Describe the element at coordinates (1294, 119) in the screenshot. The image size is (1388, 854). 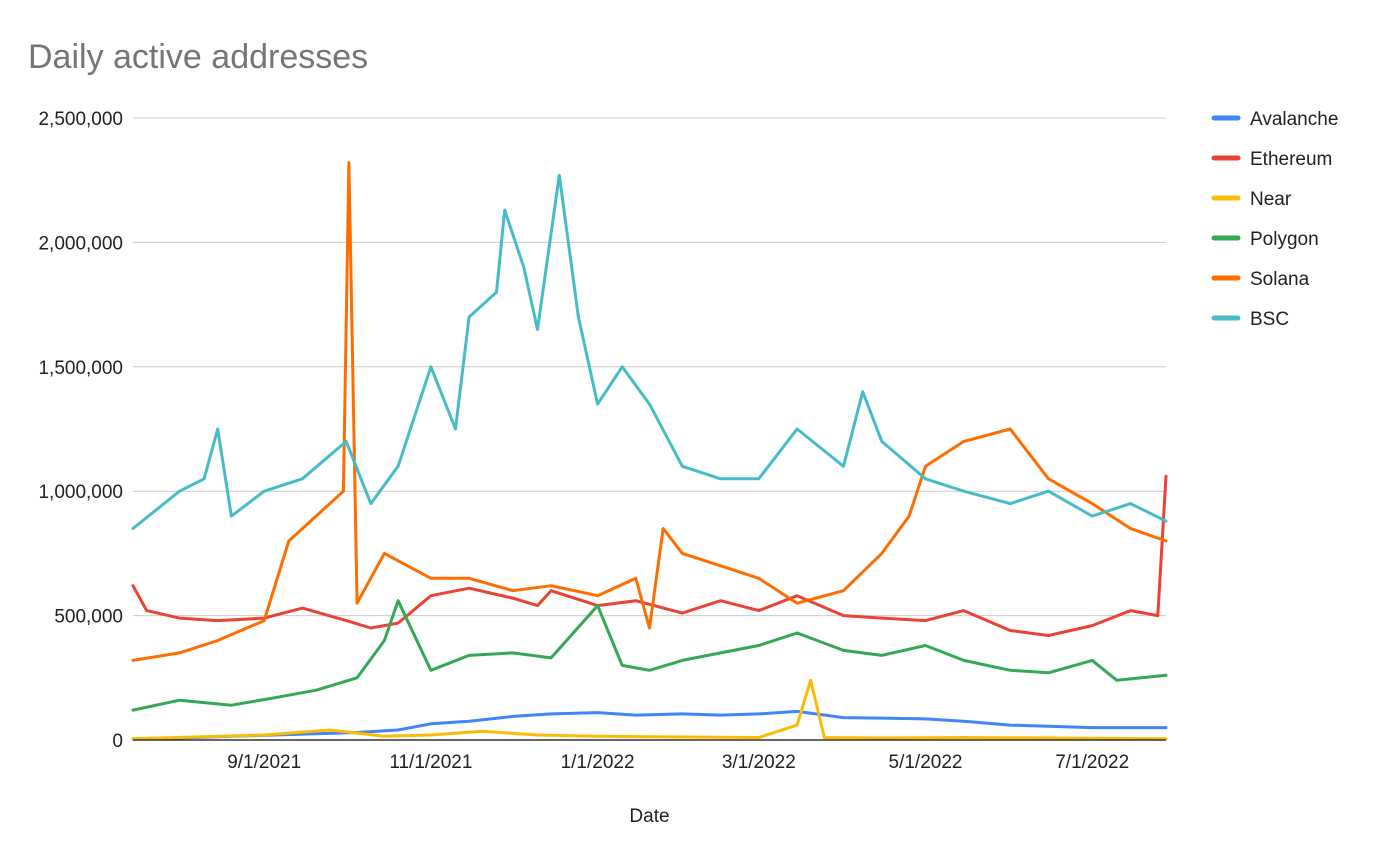
I see `legend-label: Avalanche` at that location.